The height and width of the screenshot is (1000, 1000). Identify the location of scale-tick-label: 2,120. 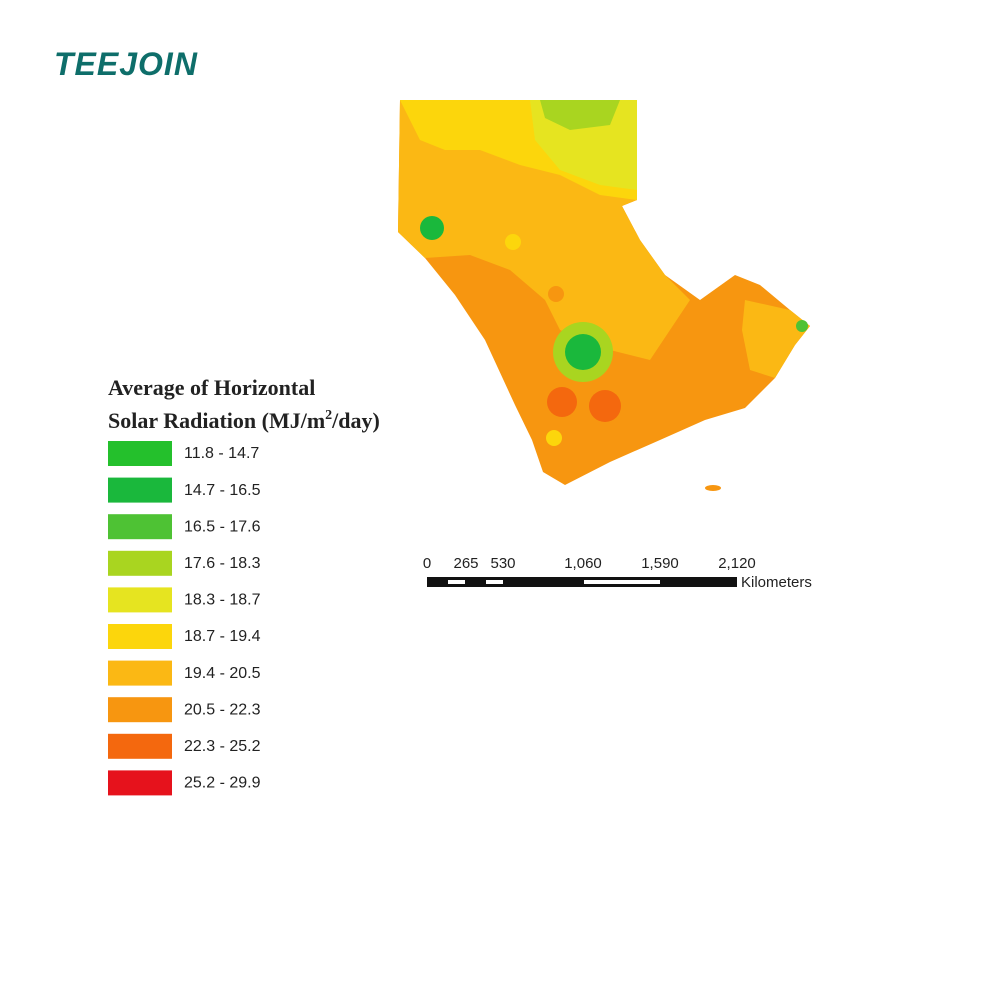
(737, 563).